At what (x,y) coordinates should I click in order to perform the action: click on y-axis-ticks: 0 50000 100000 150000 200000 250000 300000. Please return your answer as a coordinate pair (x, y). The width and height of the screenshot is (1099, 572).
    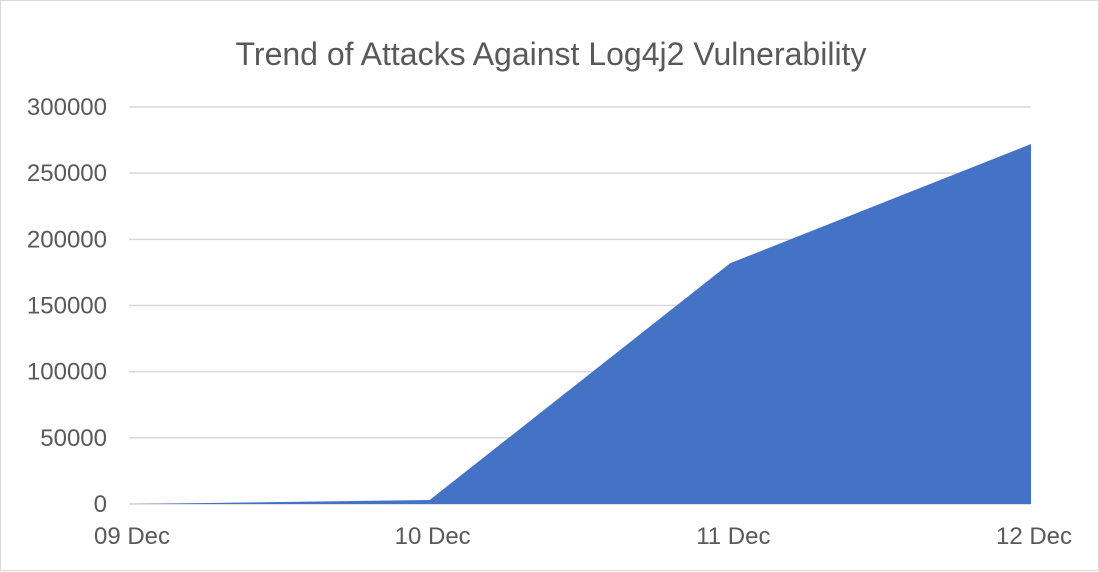
    Looking at the image, I should click on (67, 306).